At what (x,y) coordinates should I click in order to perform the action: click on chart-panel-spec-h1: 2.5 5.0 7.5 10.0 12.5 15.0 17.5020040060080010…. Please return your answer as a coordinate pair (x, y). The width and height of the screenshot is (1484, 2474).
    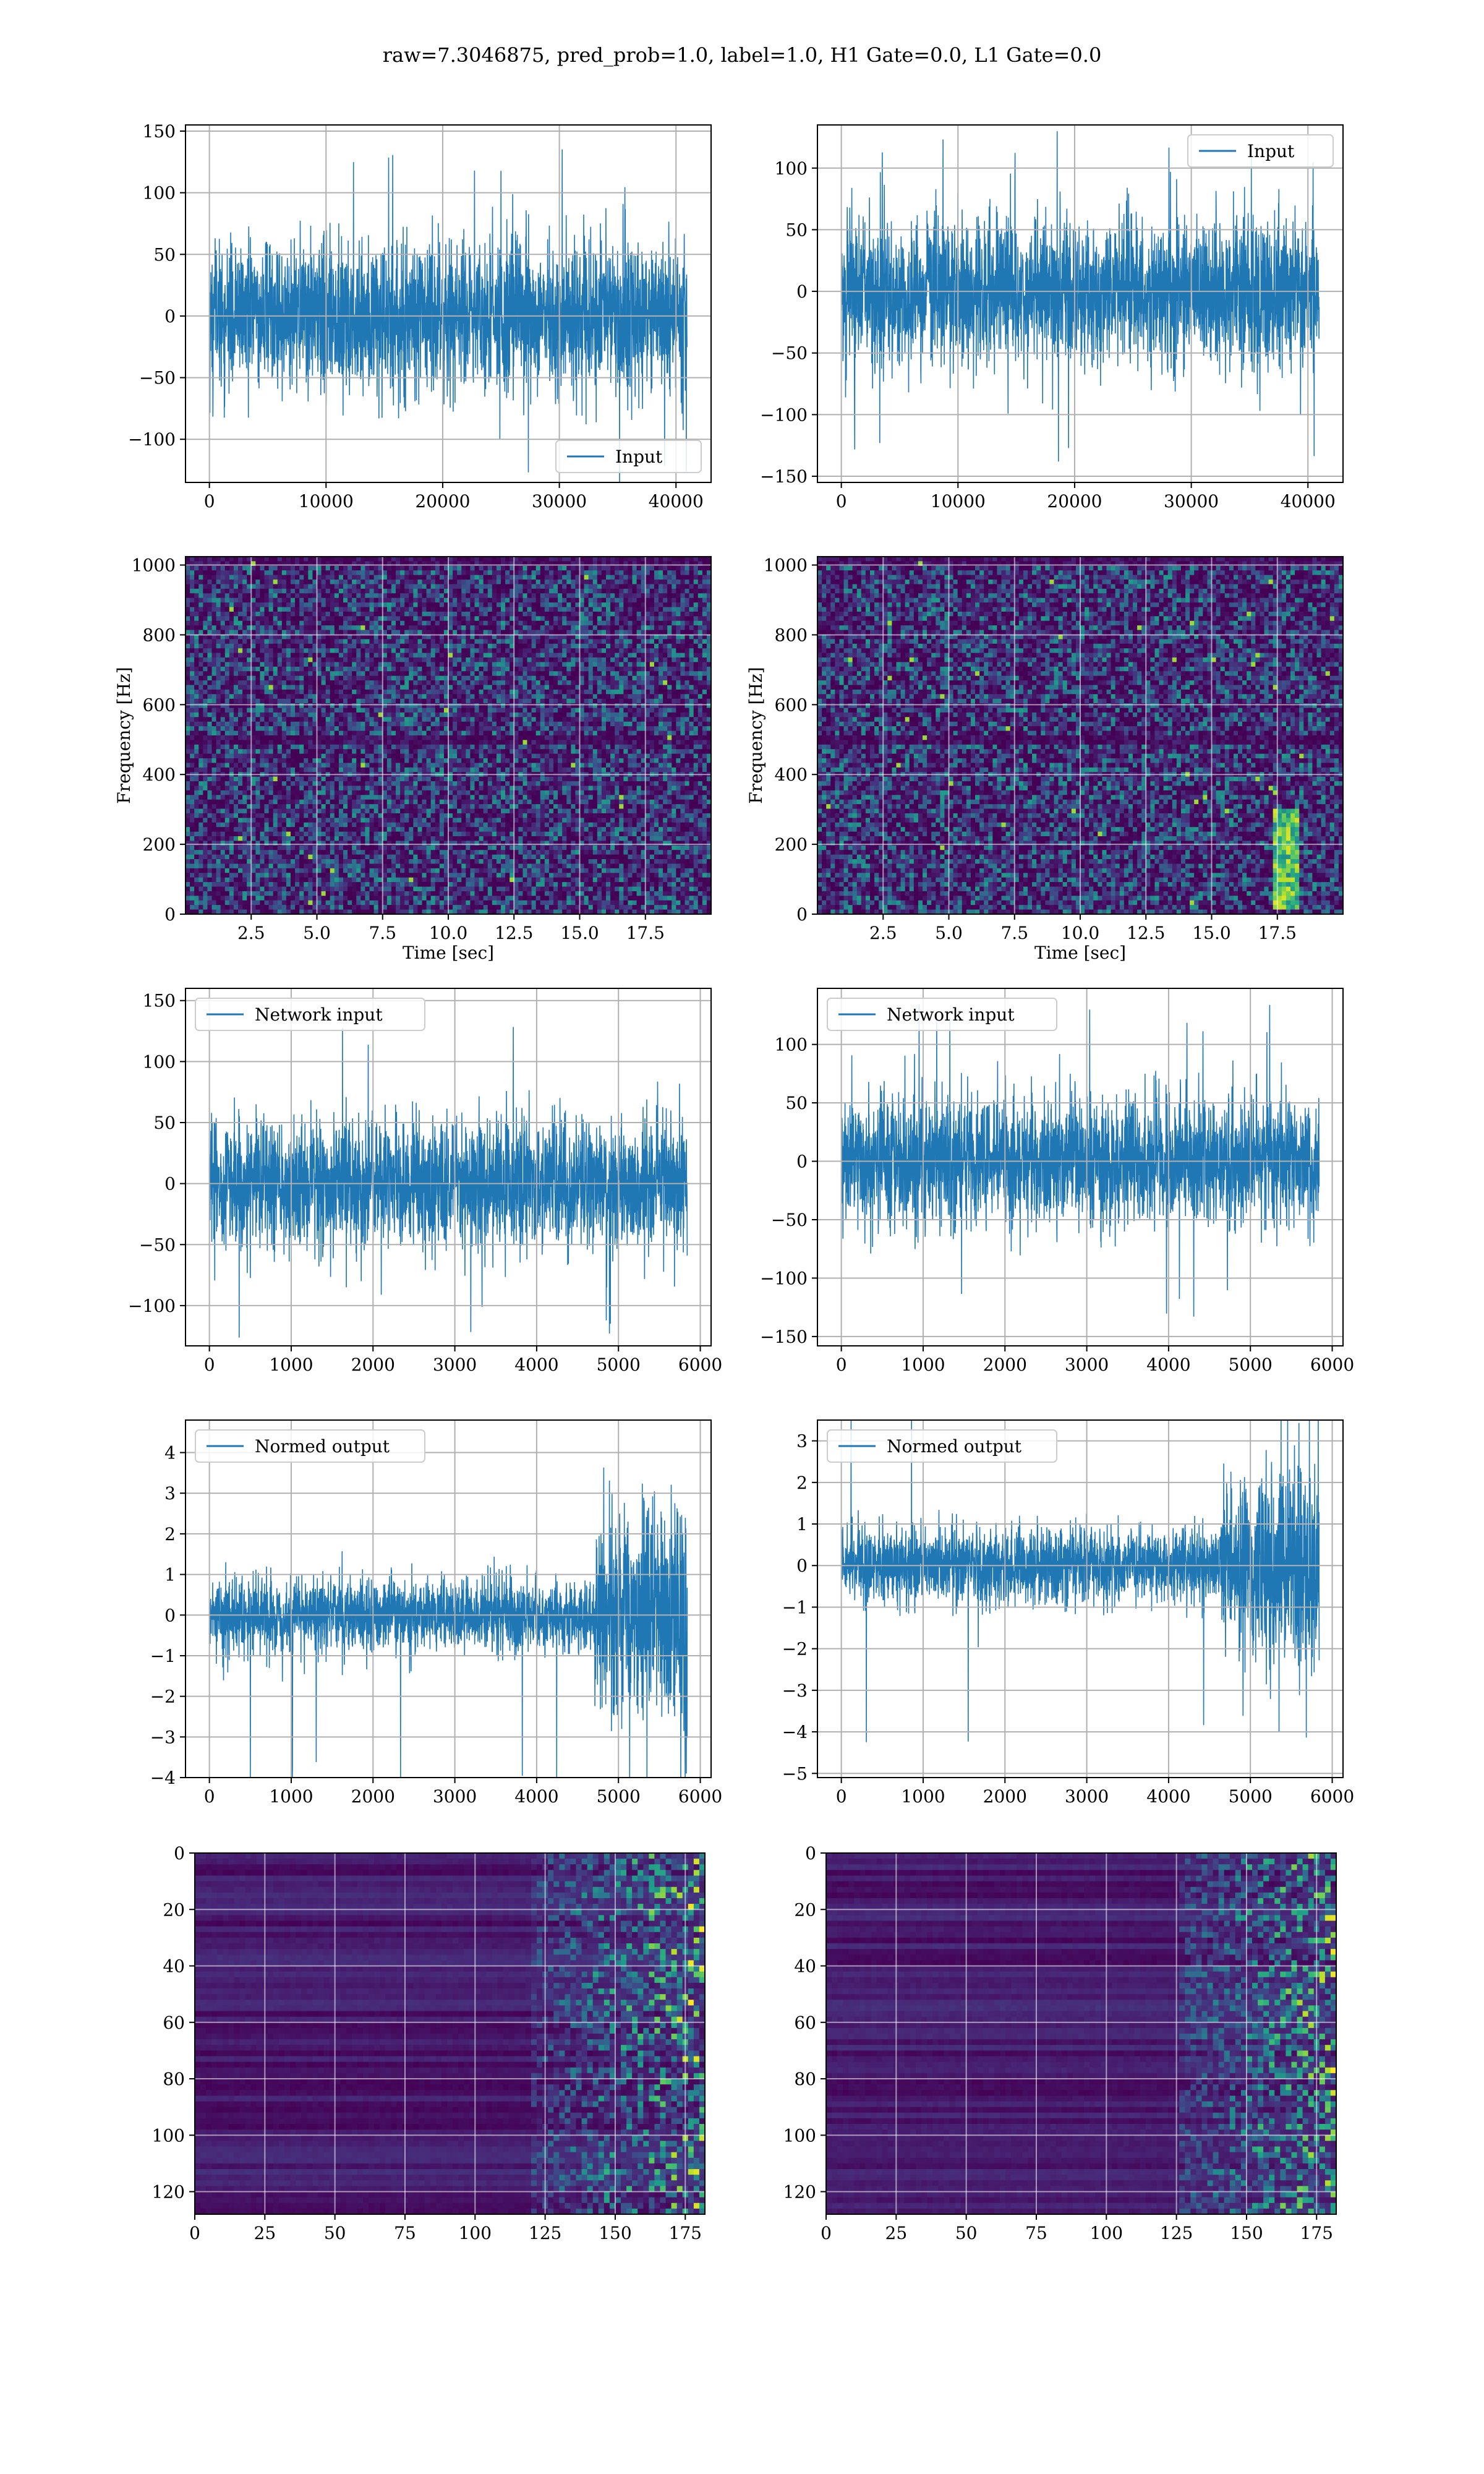
    Looking at the image, I should click on (413, 759).